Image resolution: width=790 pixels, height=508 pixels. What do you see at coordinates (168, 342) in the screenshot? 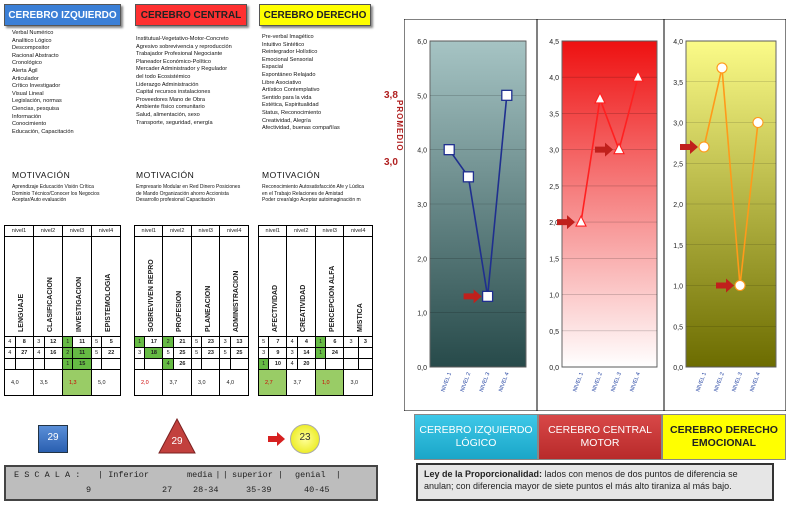
I see `table-cell: 2` at bounding box center [168, 342].